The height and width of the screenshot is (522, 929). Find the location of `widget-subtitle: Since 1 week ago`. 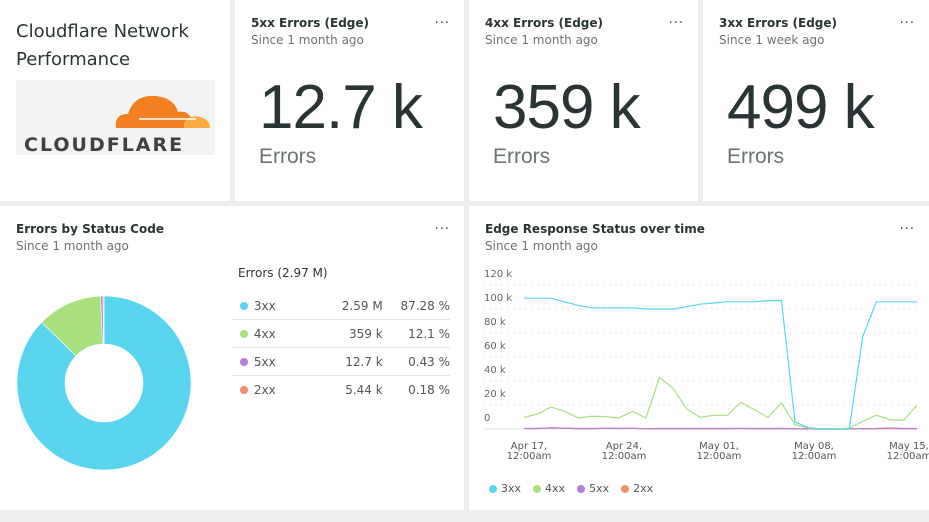

widget-subtitle: Since 1 week ago is located at coordinates (772, 40).